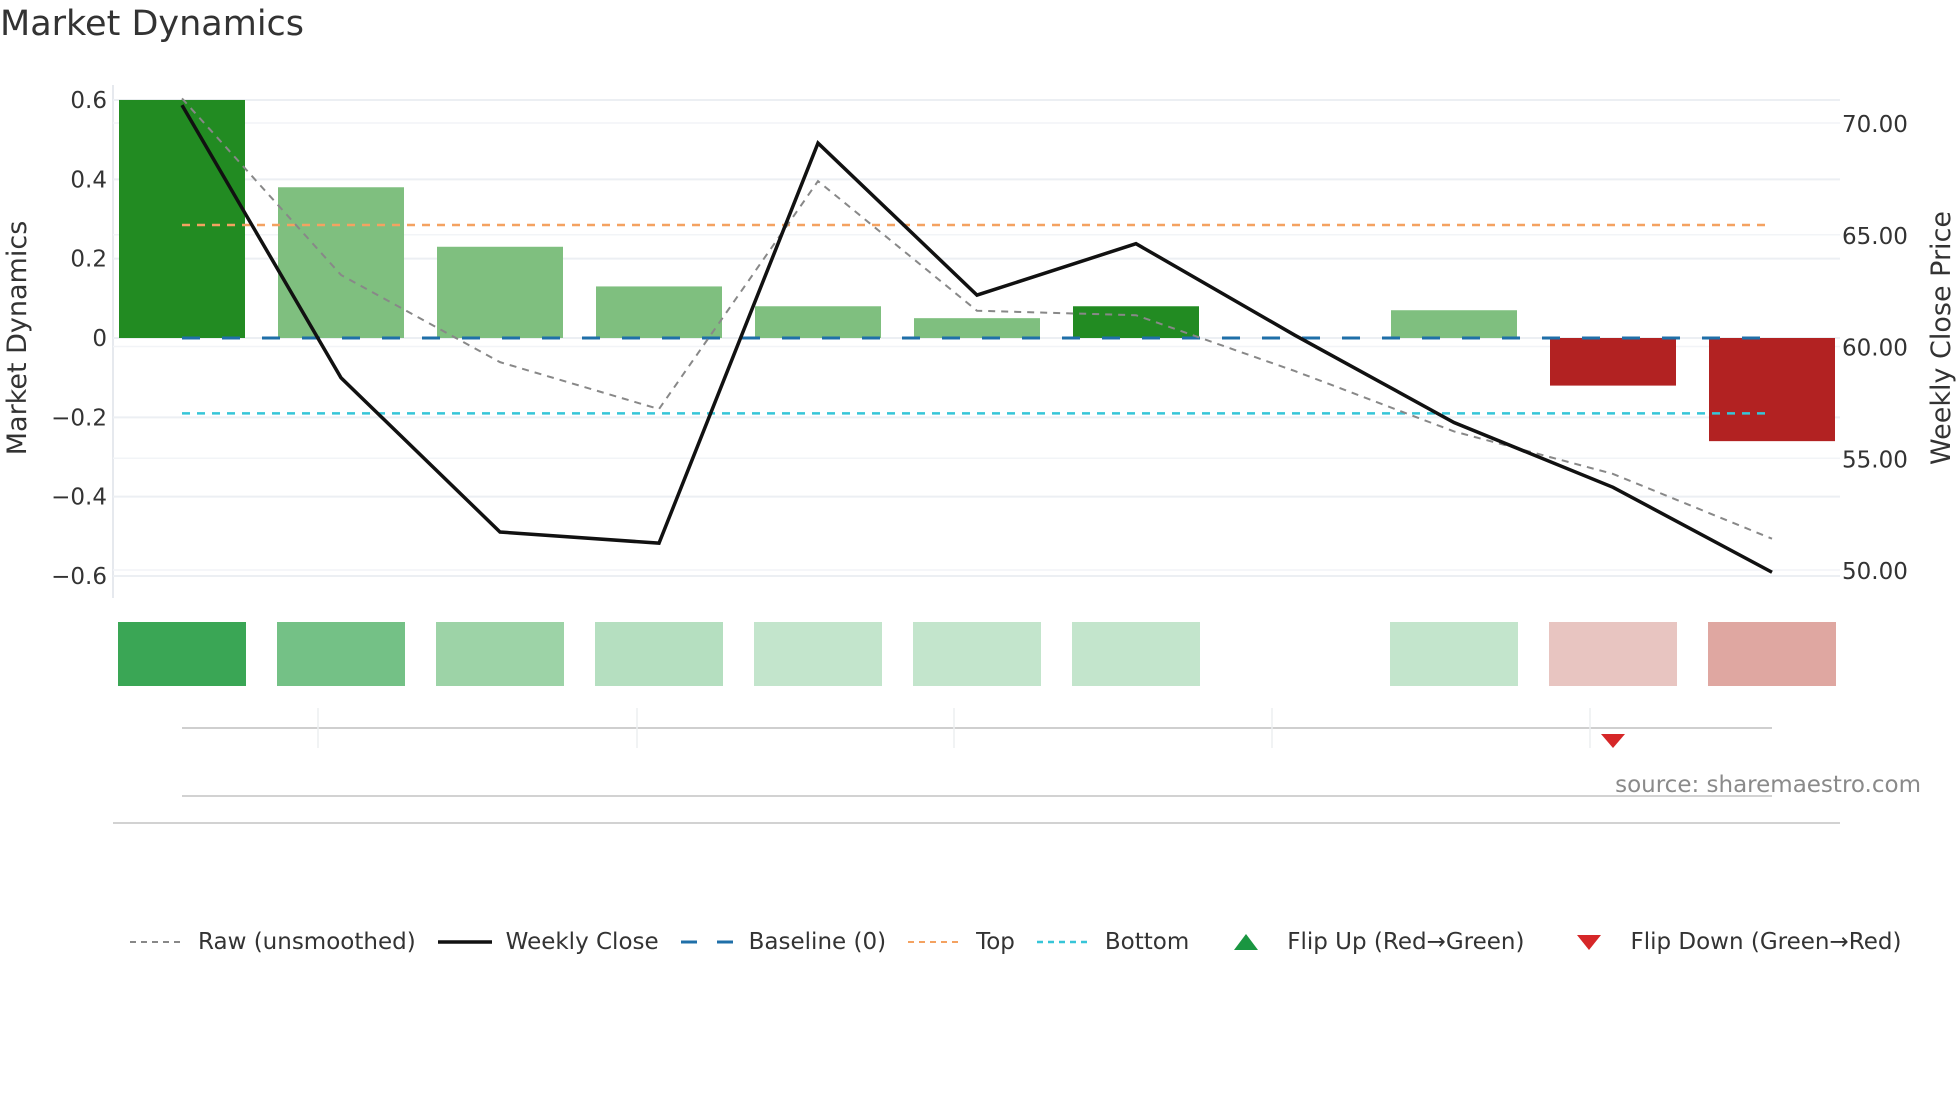  I want to click on right-axis-title: Weekly Close Price, so click(1941, 338).